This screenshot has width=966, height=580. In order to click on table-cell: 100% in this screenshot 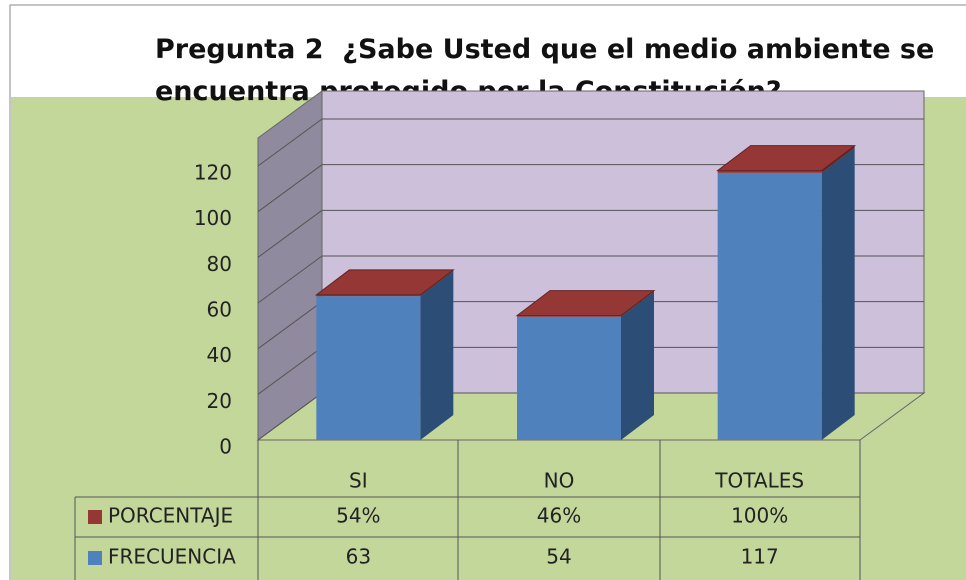, I will do `click(759, 516)`.